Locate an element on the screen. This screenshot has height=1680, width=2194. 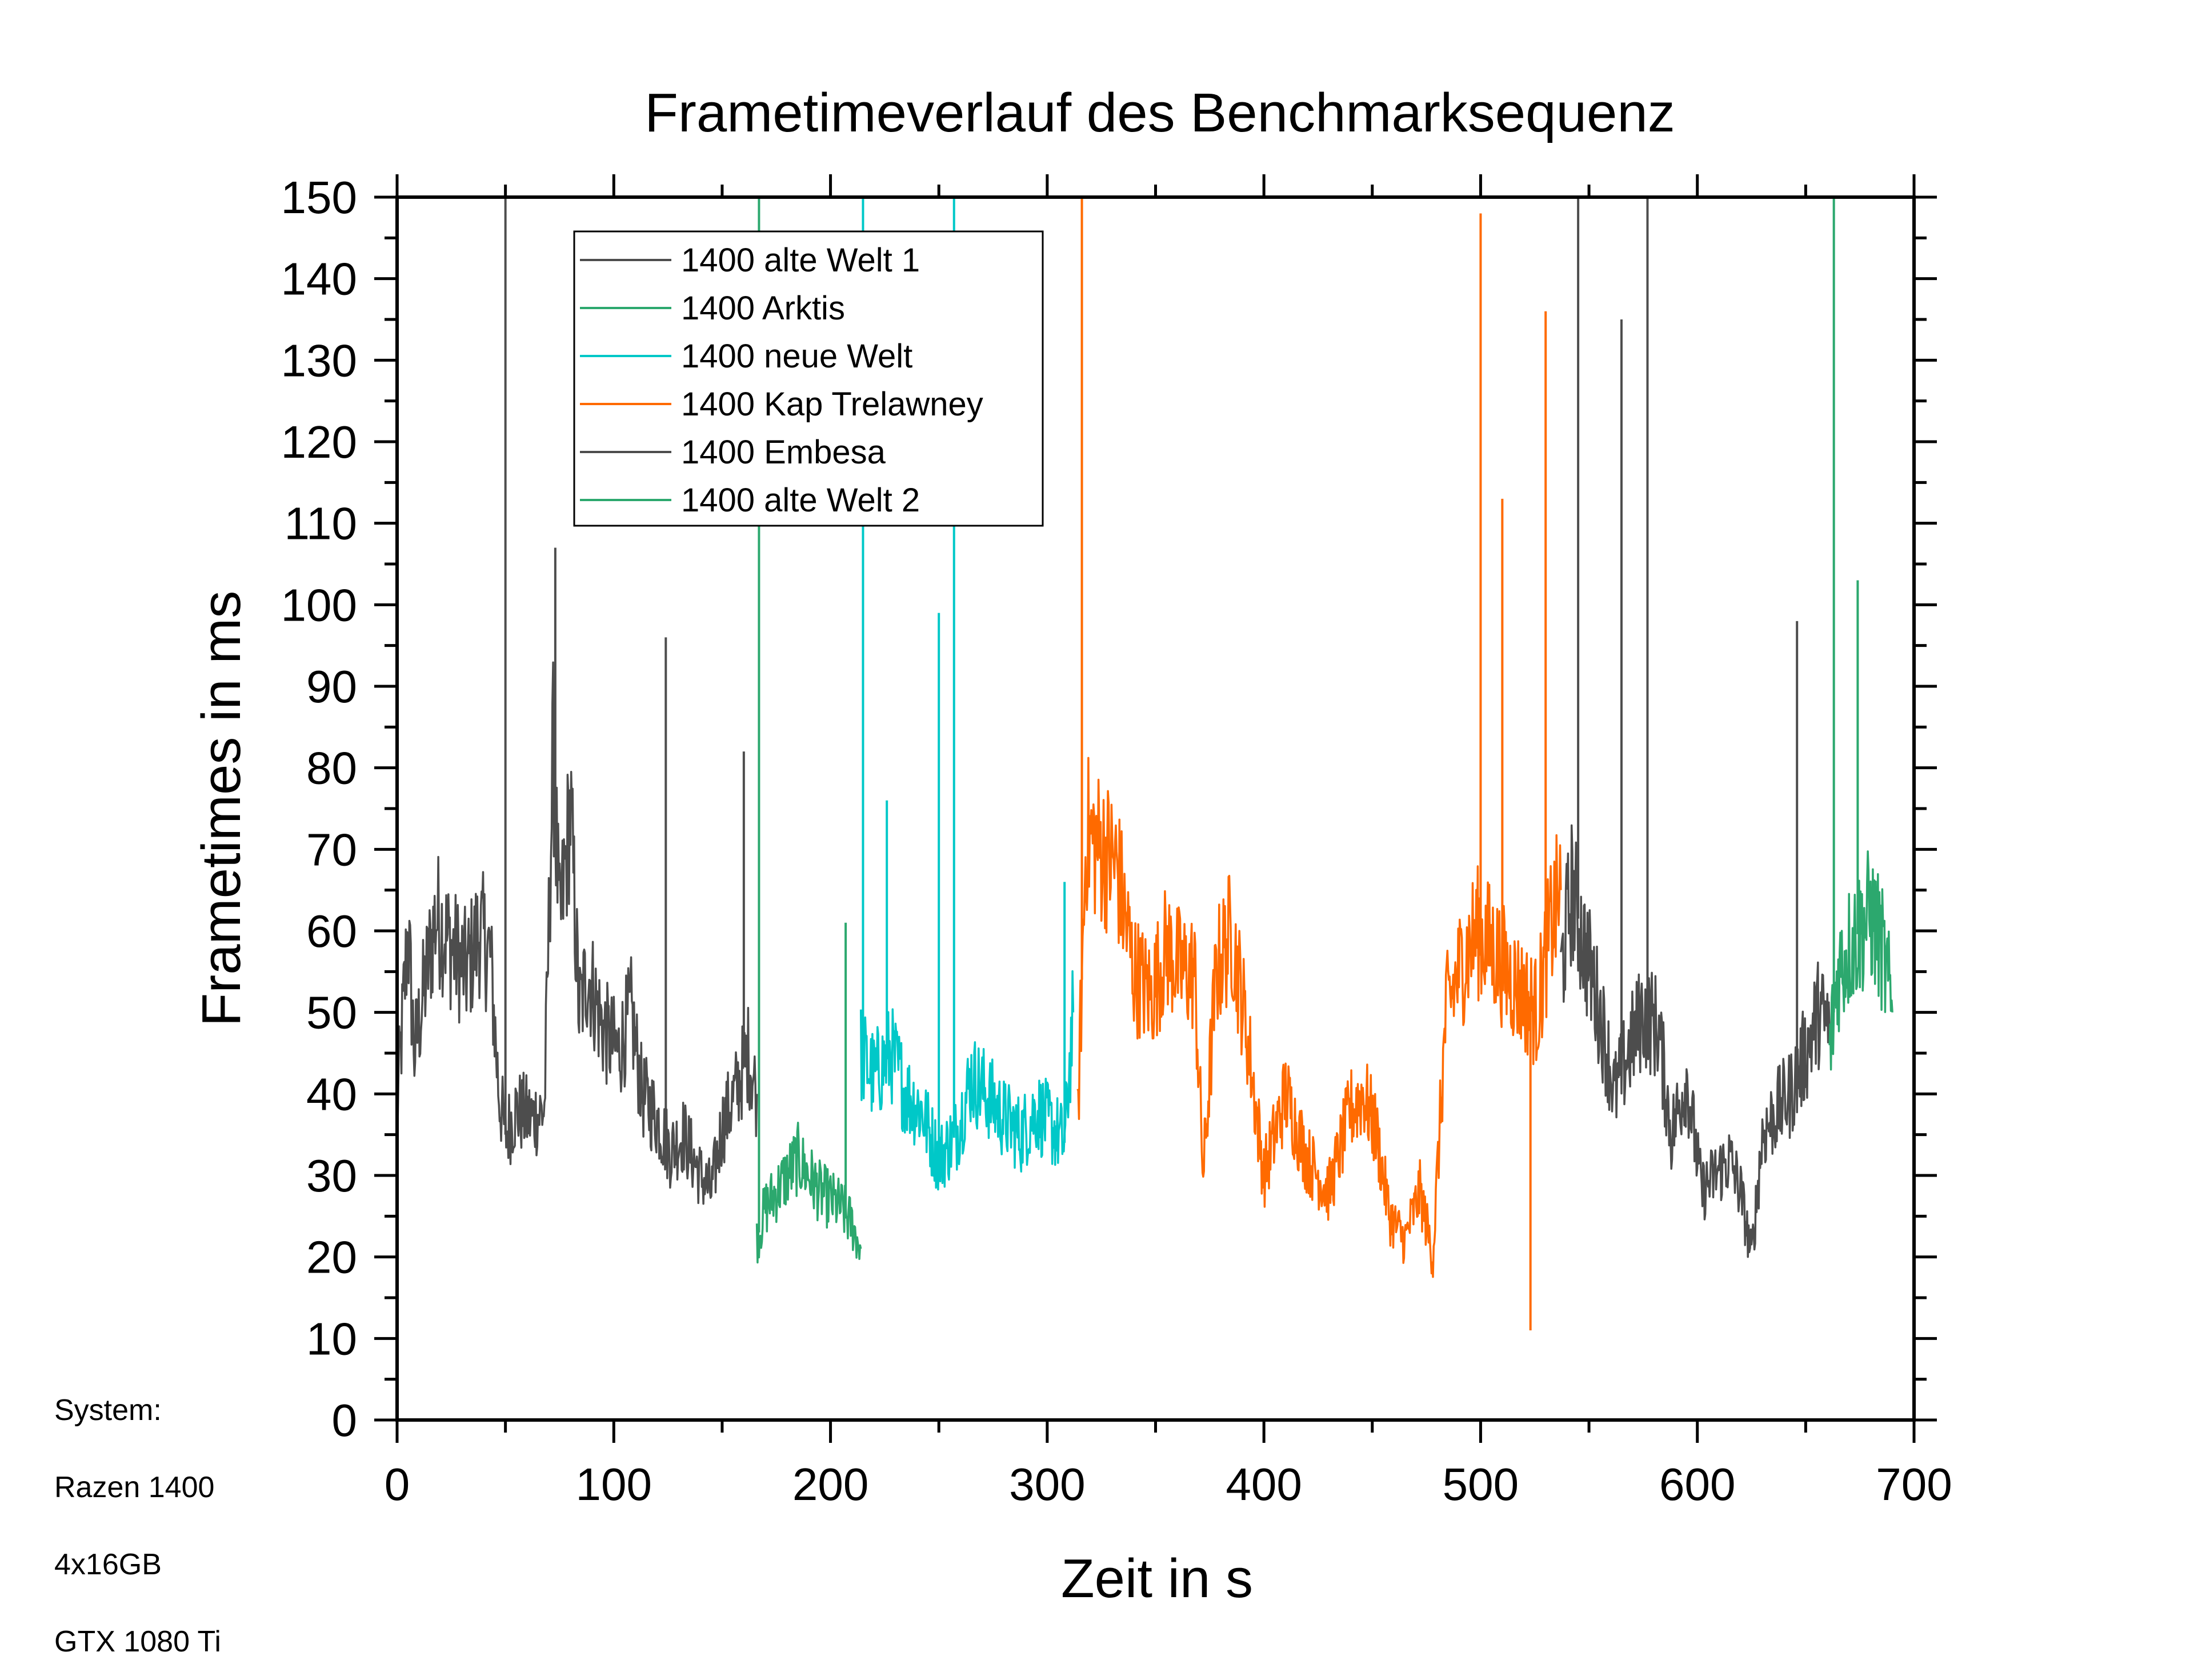
legend-box is located at coordinates (809, 378).